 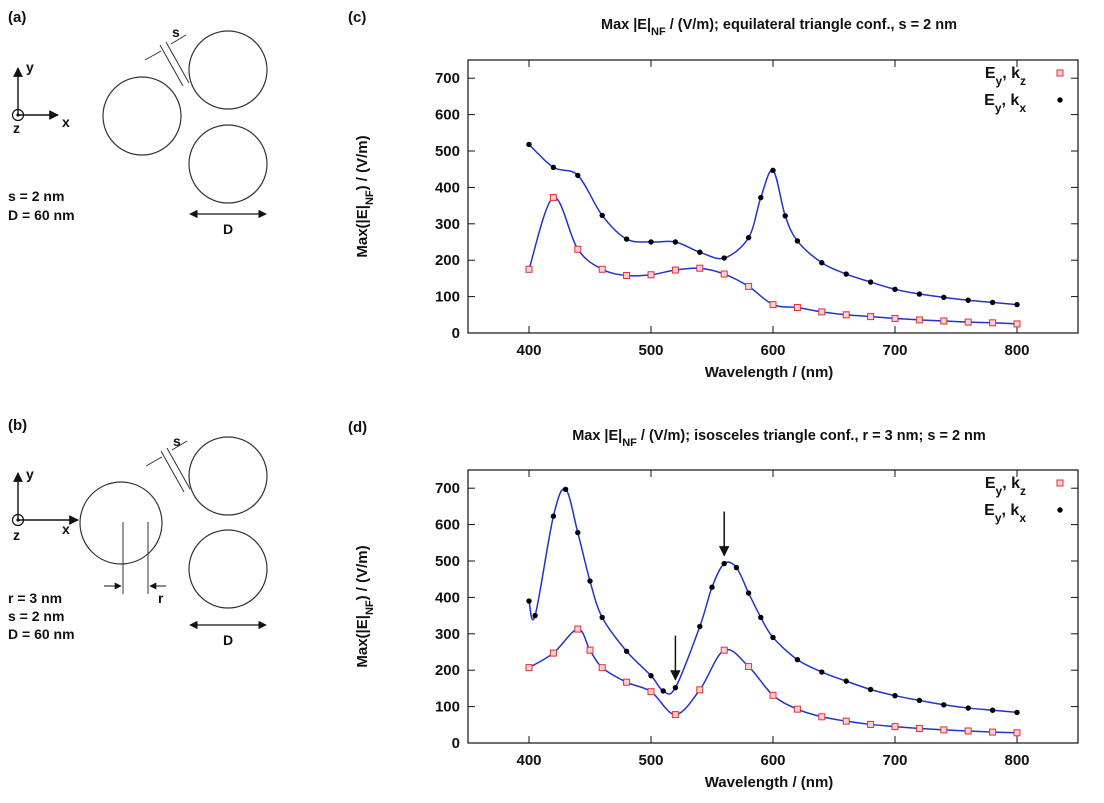 I want to click on y-tick-label: 600, so click(x=447, y=525).